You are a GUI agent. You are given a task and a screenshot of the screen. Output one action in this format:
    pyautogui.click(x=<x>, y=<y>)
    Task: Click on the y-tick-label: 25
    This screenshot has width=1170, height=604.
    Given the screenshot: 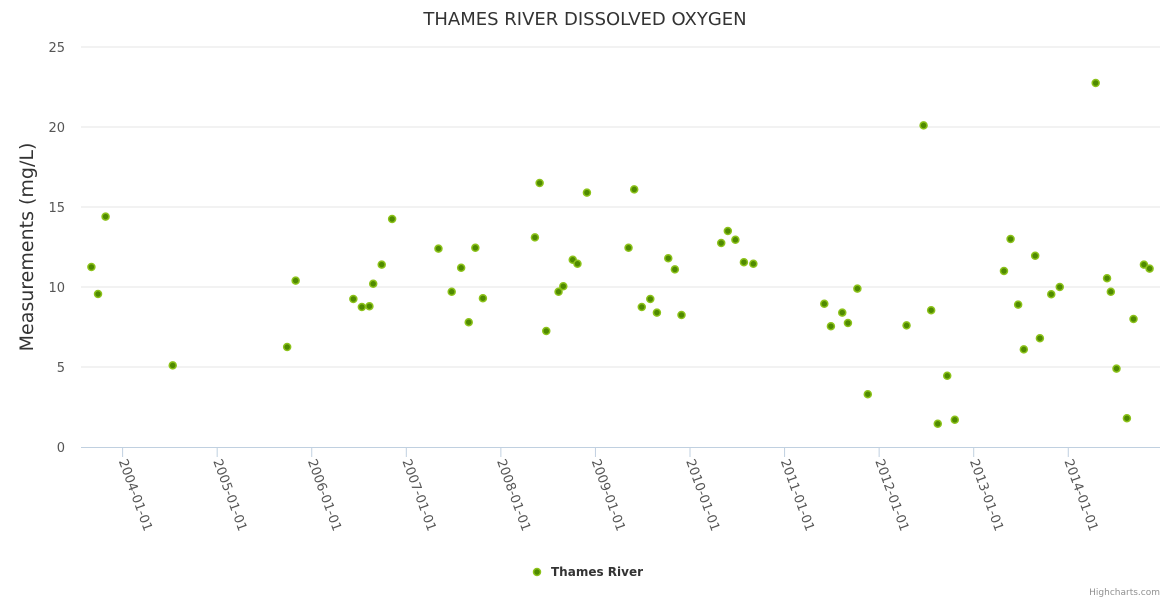 What is the action you would take?
    pyautogui.click(x=56, y=48)
    